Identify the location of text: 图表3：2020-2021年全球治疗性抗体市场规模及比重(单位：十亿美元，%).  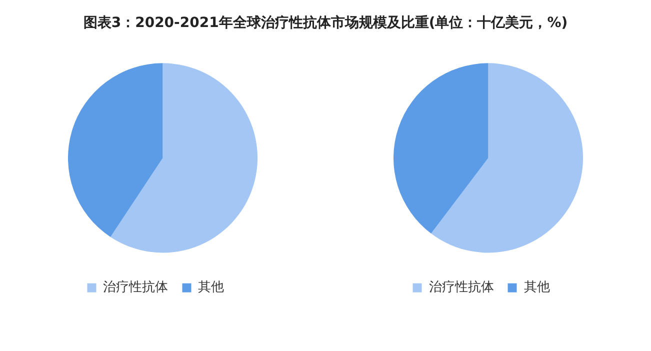
(325, 22).